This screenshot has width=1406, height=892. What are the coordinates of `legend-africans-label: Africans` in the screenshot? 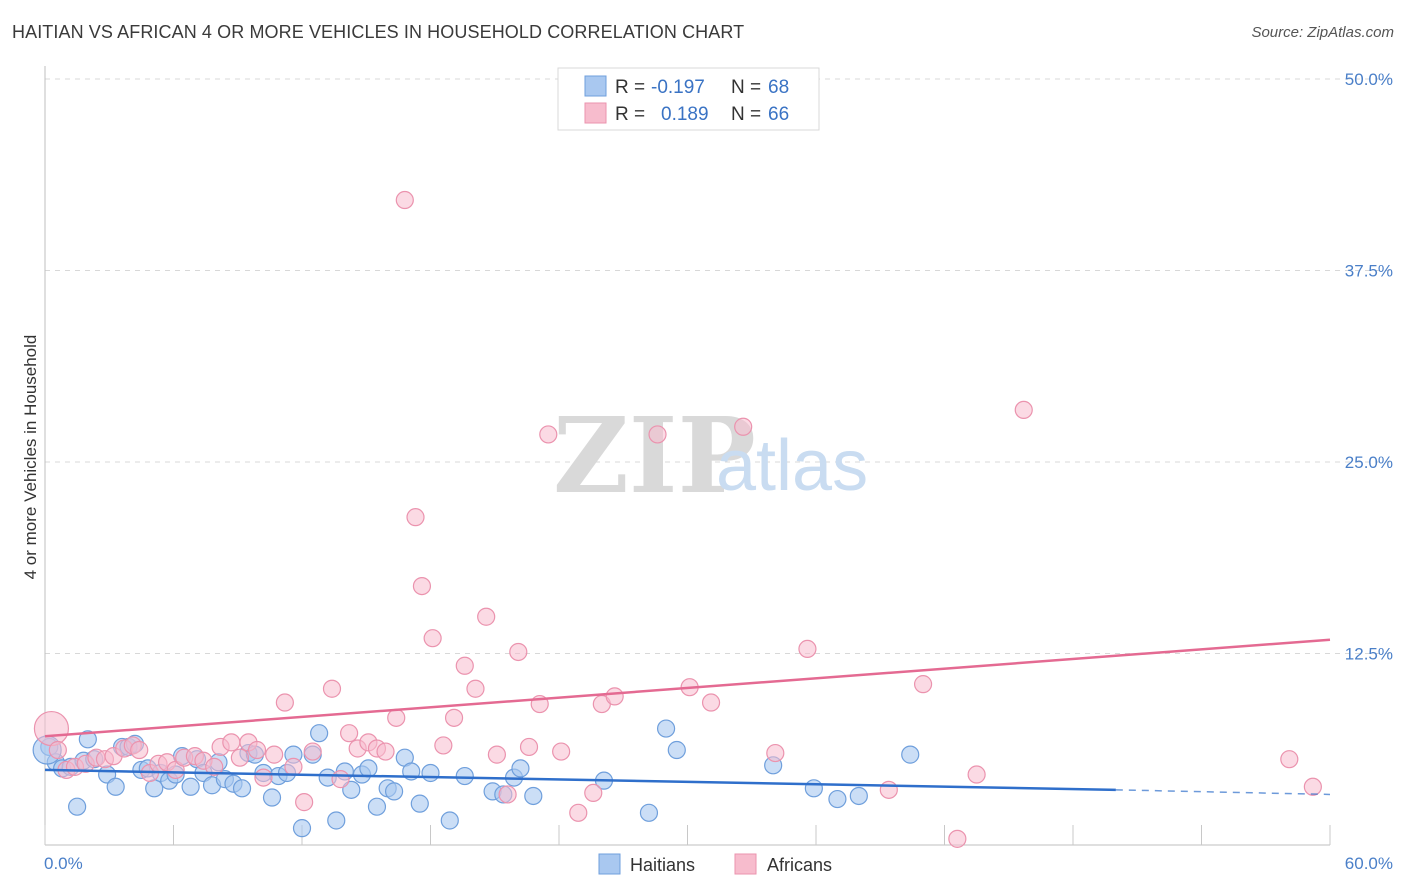 It's located at (799, 865).